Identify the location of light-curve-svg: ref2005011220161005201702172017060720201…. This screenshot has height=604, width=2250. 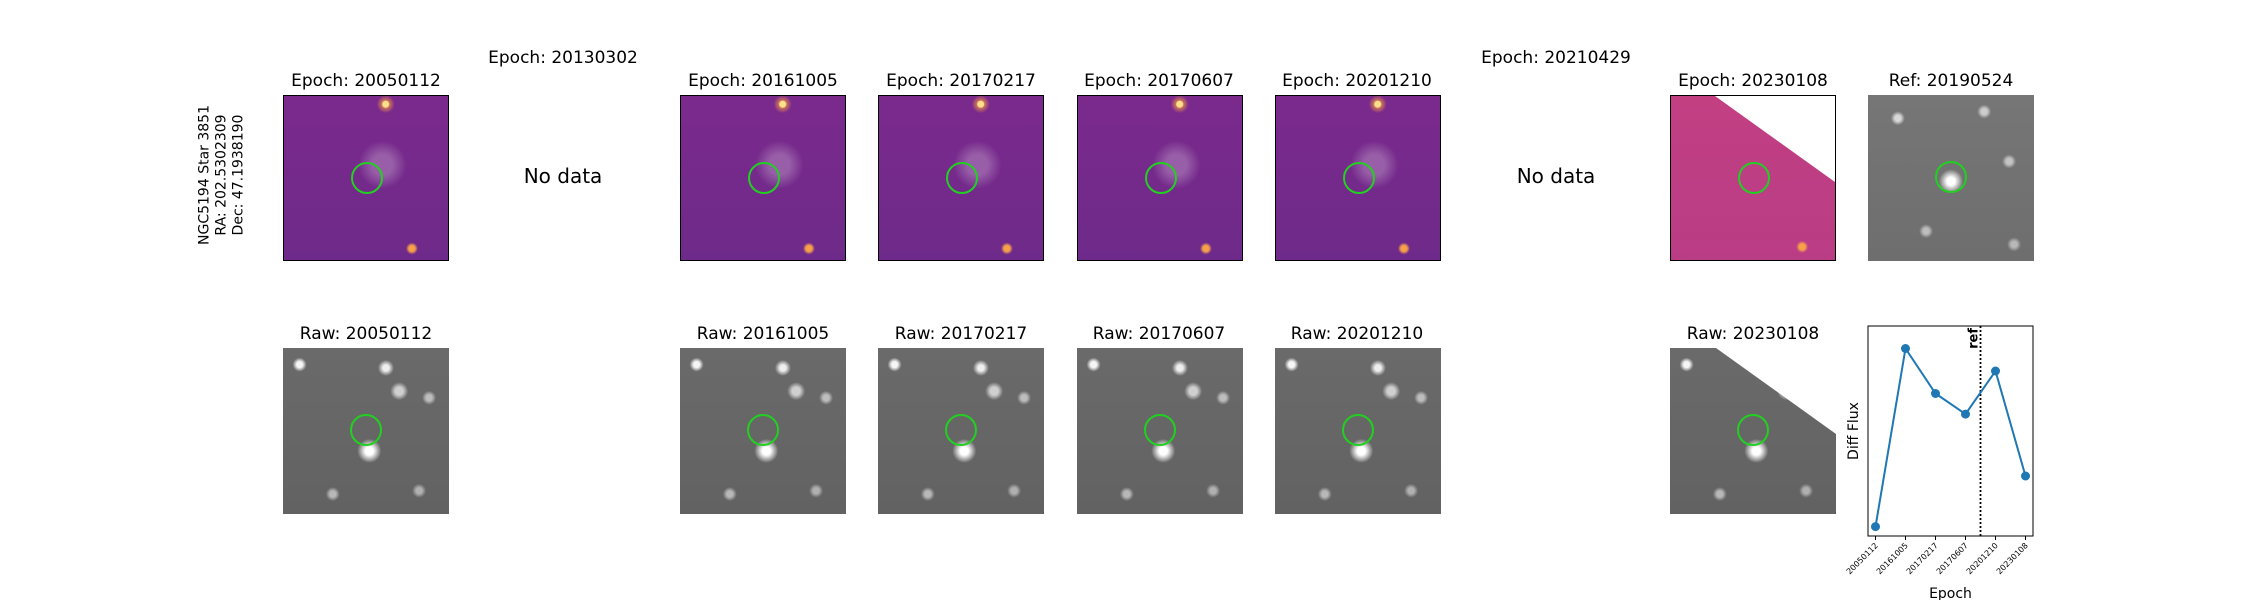
(1939, 463).